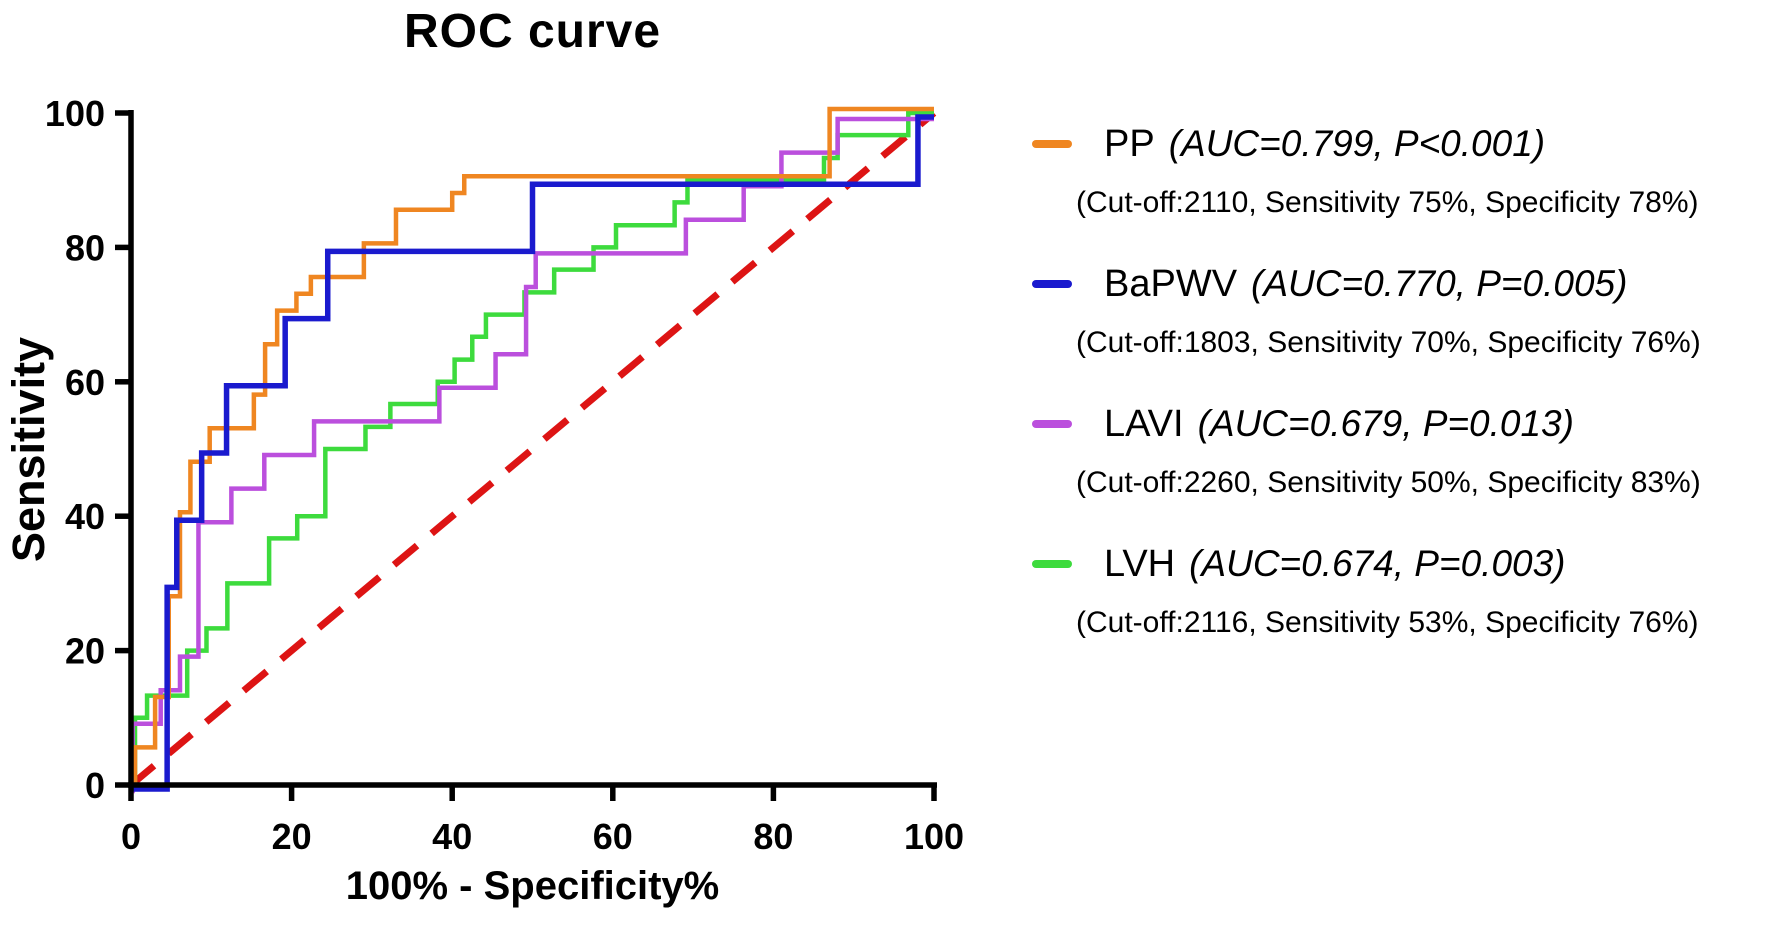 Image resolution: width=1772 pixels, height=933 pixels. Describe the element at coordinates (934, 836) in the screenshot. I see `x-tick-label: 100` at that location.